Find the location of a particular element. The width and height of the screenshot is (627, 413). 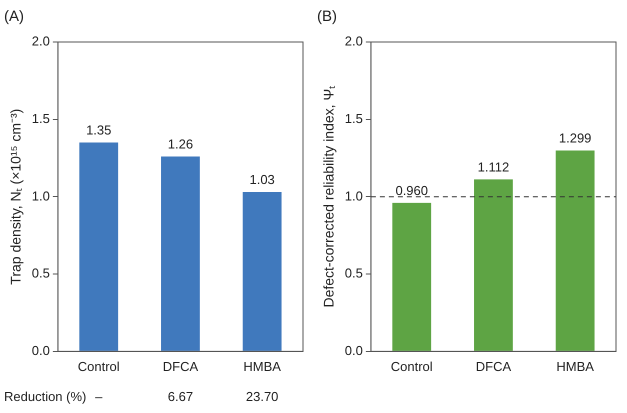

data-label: 1.299 is located at coordinates (575, 138).